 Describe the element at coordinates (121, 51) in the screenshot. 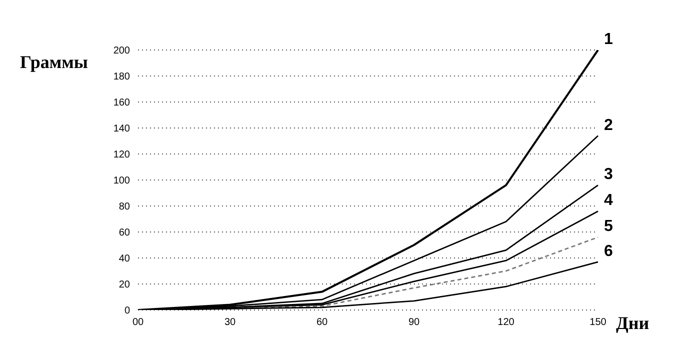

I see `y-tick-label: 200` at that location.